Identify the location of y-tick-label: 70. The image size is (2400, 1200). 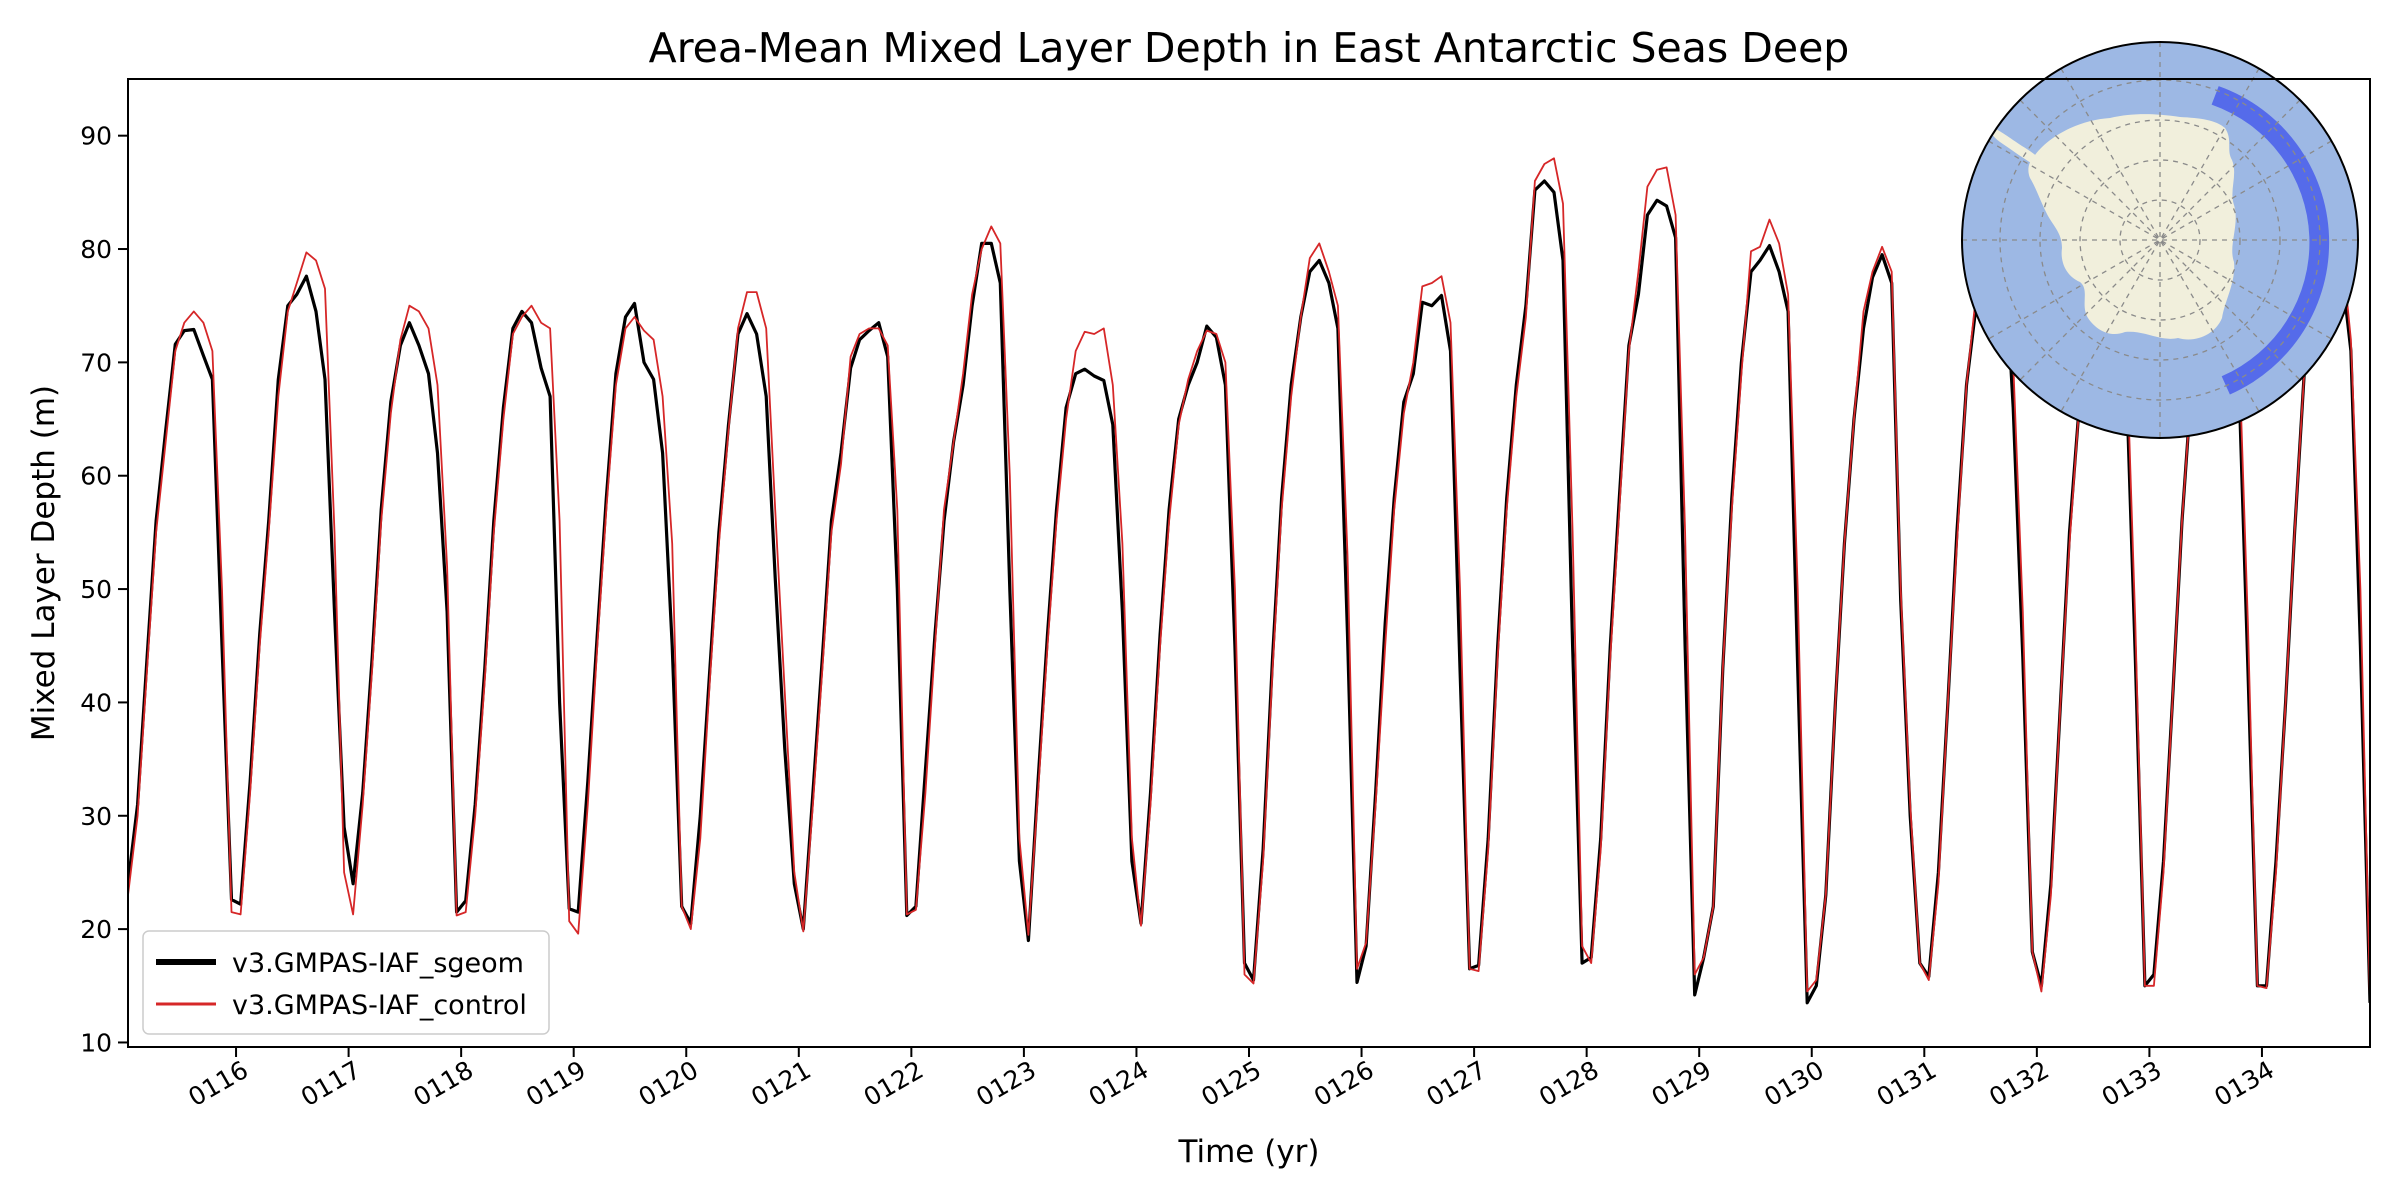
(96, 362).